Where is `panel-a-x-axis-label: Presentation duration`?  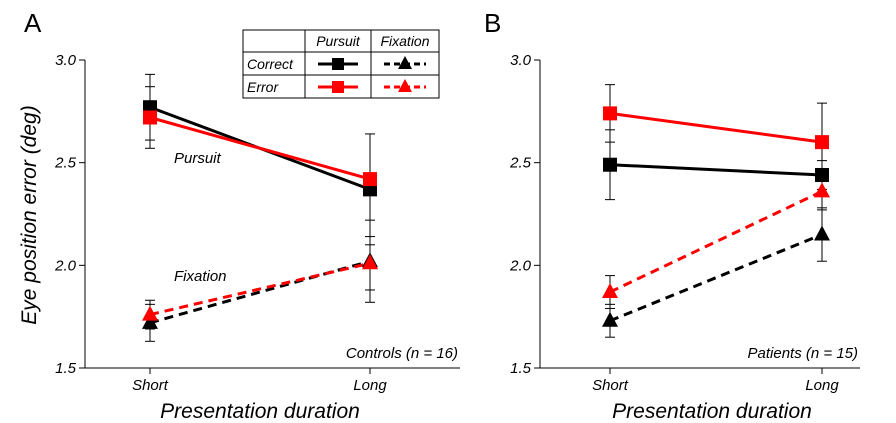 panel-a-x-axis-label: Presentation duration is located at coordinates (260, 411).